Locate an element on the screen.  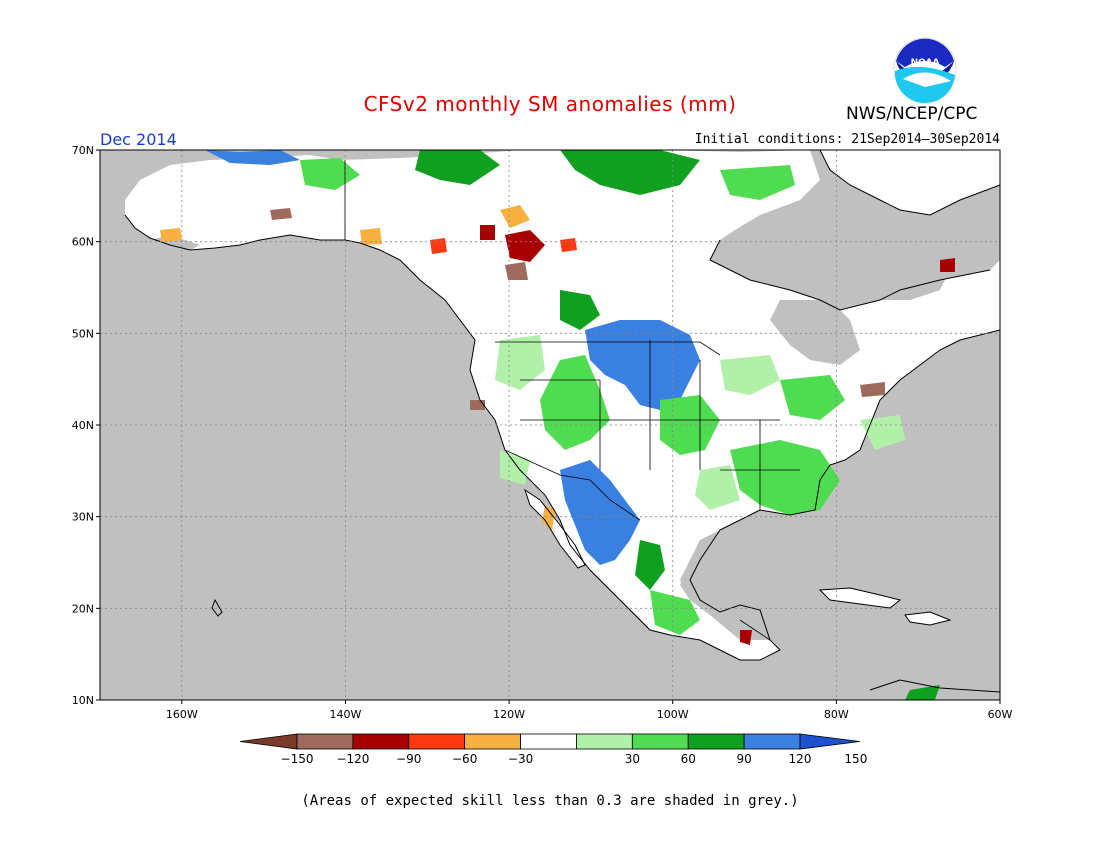
colorbar: −150 −120 −90 −60 −30 30 60 90 120 150 is located at coordinates (553, 749).